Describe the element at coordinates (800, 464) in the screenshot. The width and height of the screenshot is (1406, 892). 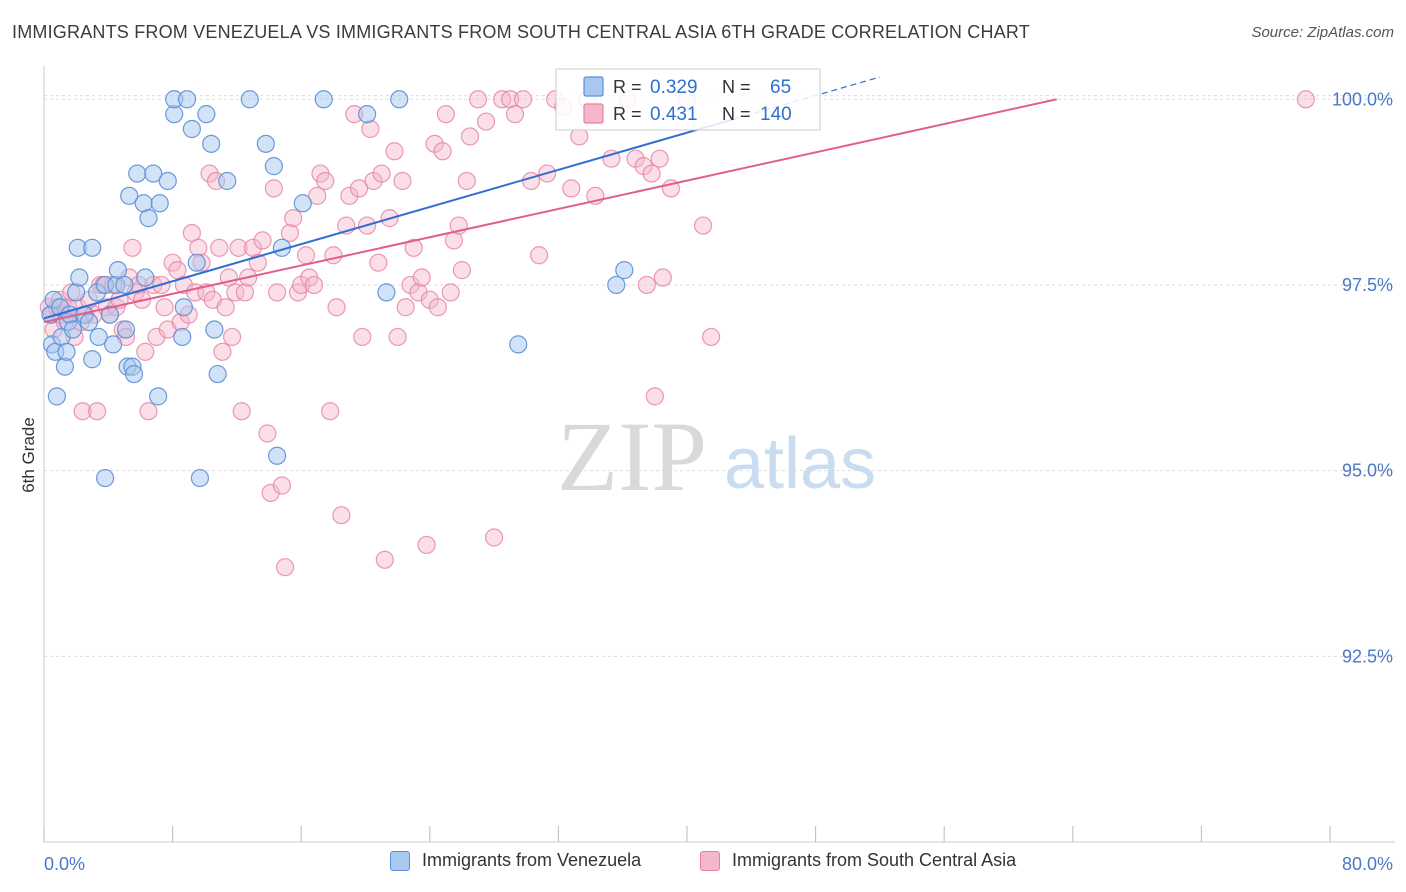
I see `watermark-atlas: atlas` at that location.